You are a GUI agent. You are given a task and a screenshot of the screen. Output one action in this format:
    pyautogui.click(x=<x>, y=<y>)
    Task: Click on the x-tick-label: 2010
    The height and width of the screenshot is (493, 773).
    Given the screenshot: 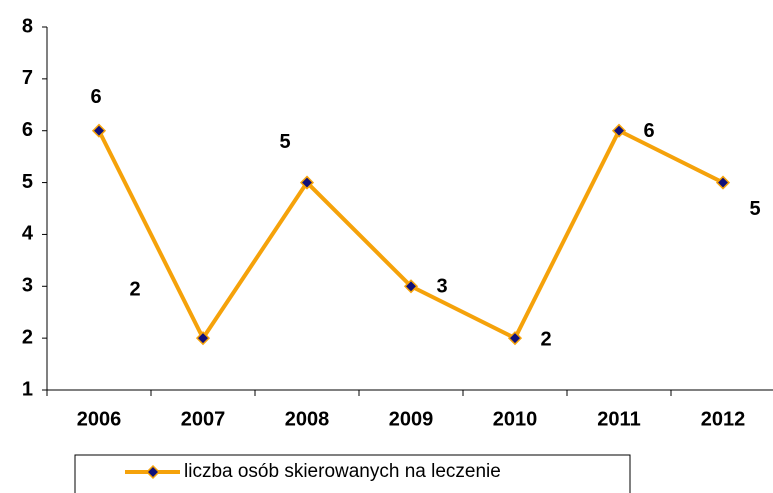 What is the action you would take?
    pyautogui.click(x=515, y=419)
    